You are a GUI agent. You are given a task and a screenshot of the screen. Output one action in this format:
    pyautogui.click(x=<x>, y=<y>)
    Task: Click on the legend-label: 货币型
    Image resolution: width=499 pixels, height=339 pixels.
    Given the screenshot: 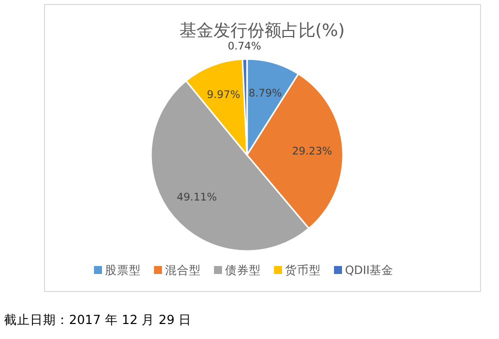 What is the action you would take?
    pyautogui.click(x=303, y=270)
    